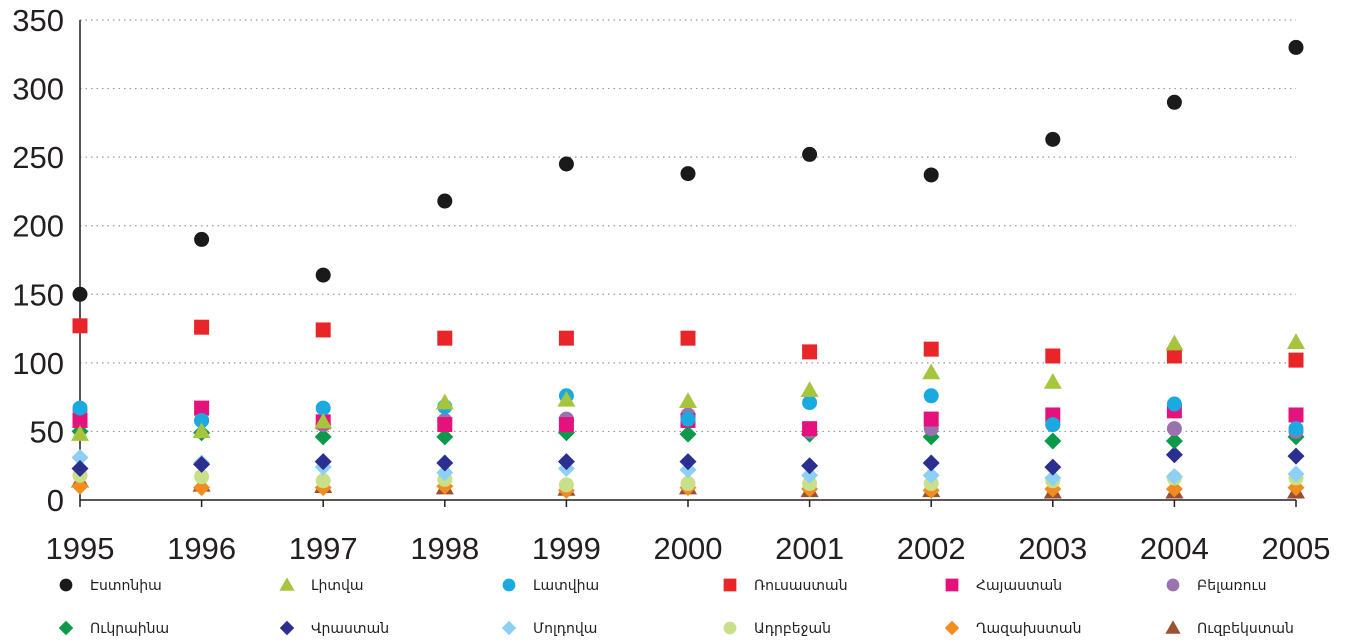 This screenshot has width=1358, height=644. I want to click on y-tick-label: 200, so click(38, 226).